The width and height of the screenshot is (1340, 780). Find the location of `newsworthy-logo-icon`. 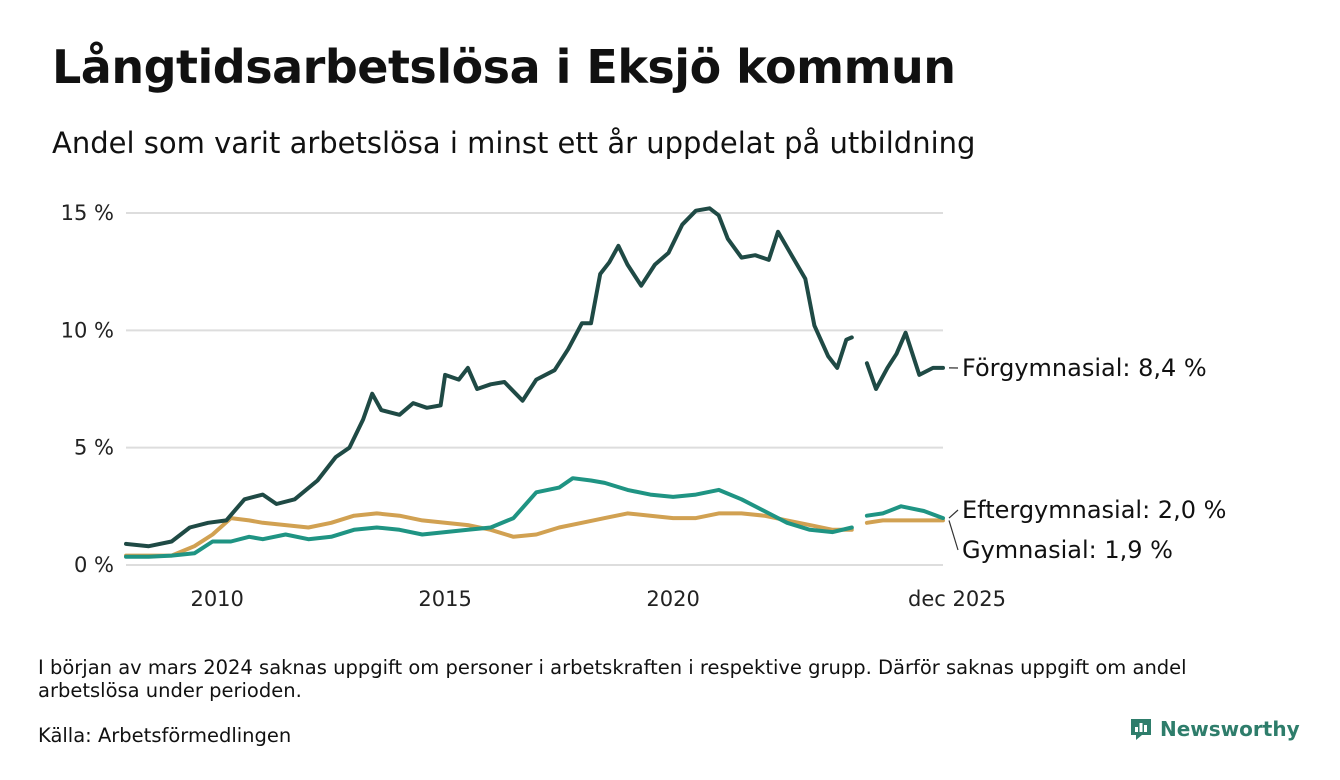

newsworthy-logo-icon is located at coordinates (1141, 729).